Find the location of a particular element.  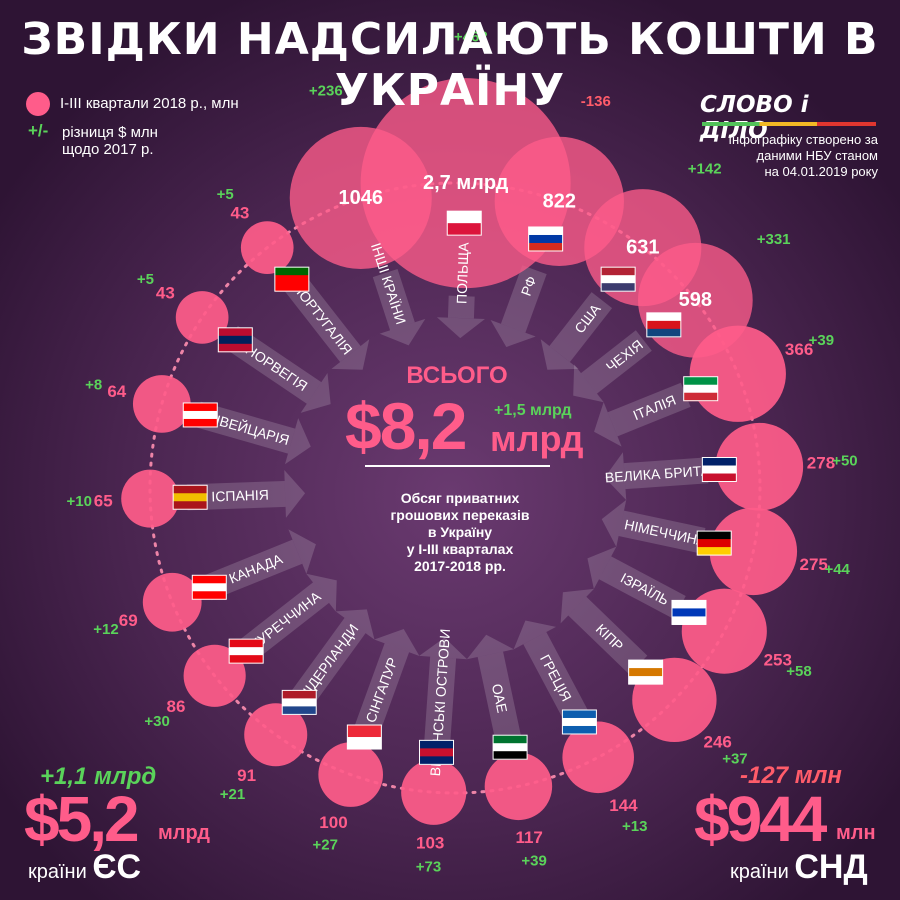

diff-label-cyprus: +37 is located at coordinates (734, 758).